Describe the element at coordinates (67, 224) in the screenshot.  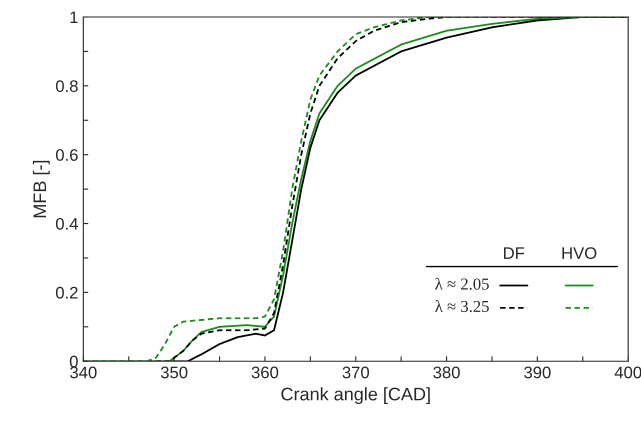
I see `y-tick-label: 0.4` at that location.